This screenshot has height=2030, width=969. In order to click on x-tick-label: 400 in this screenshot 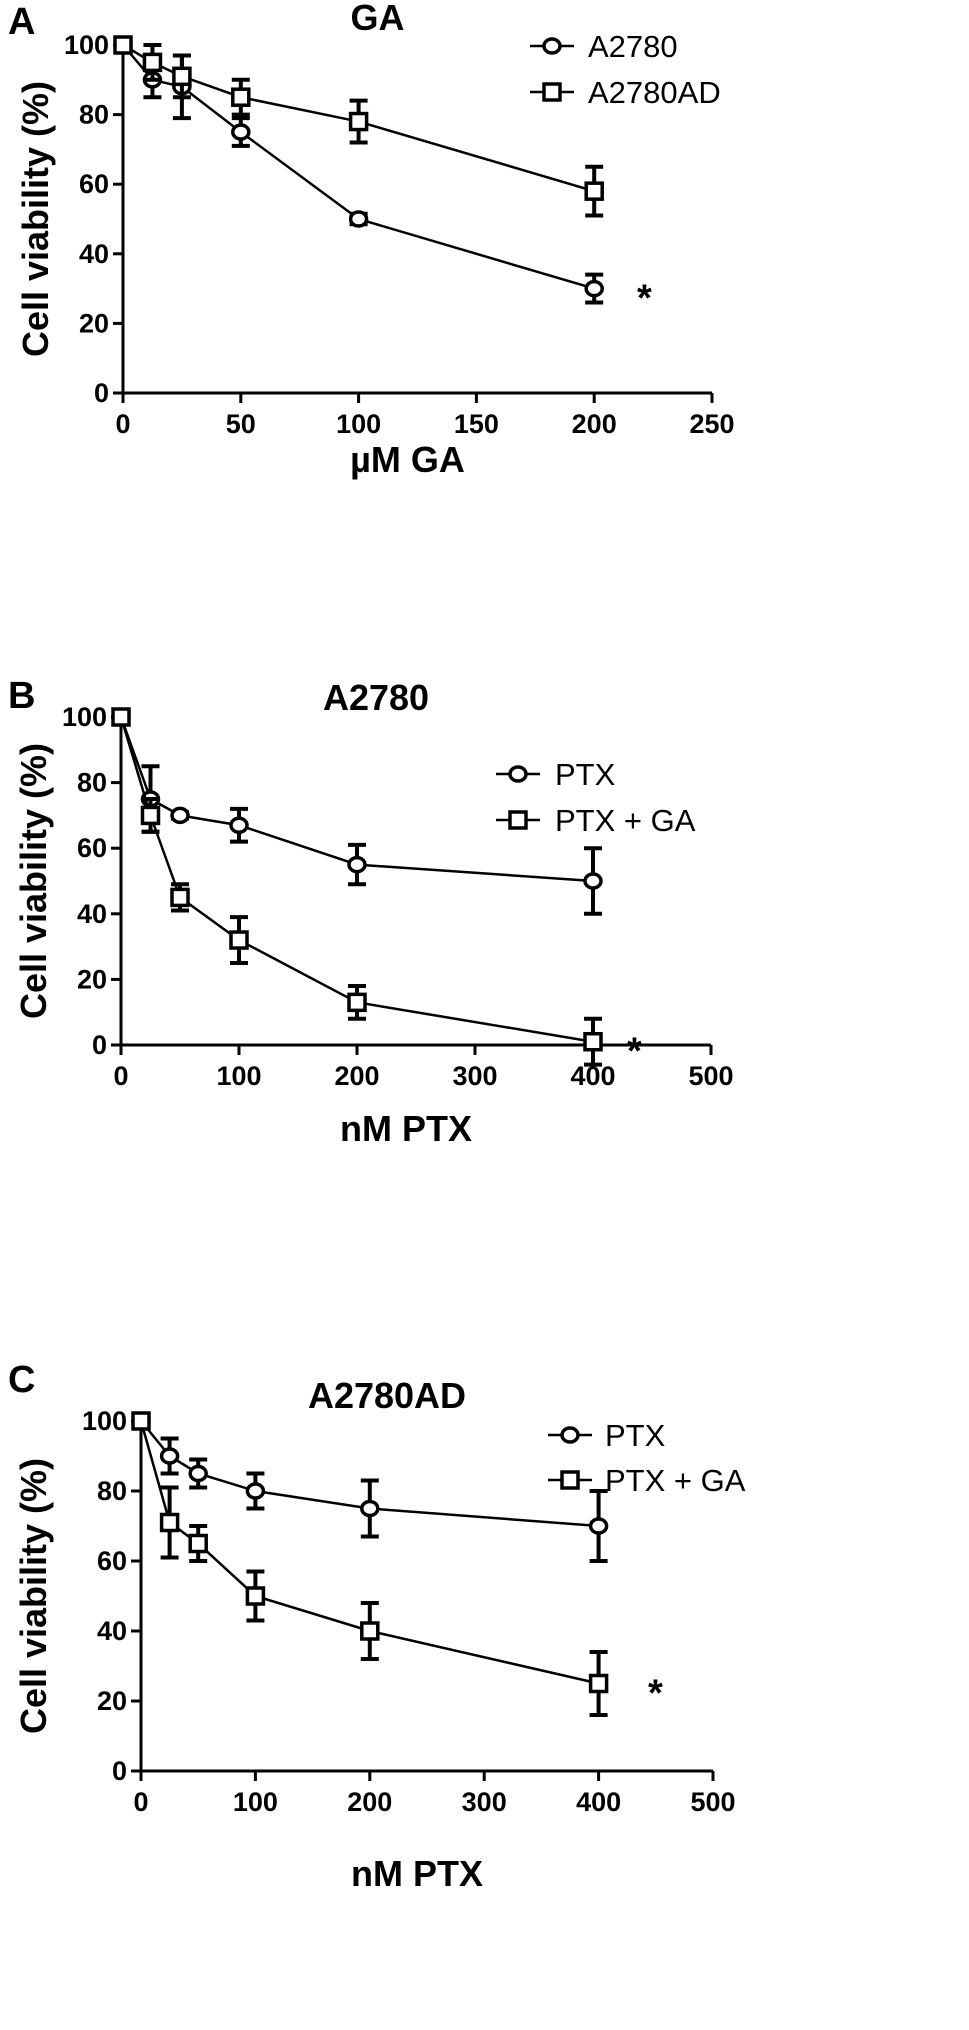, I will do `click(598, 1802)`.